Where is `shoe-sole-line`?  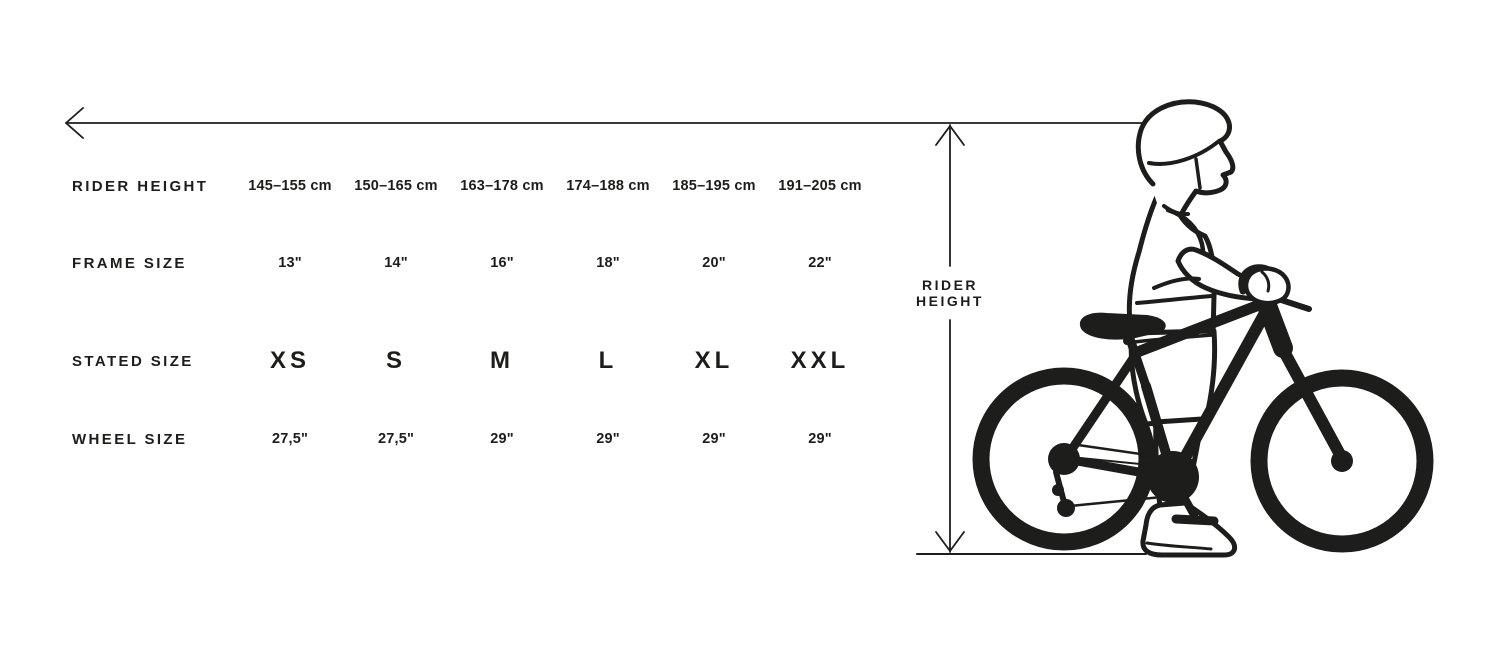
shoe-sole-line is located at coordinates (1179, 546).